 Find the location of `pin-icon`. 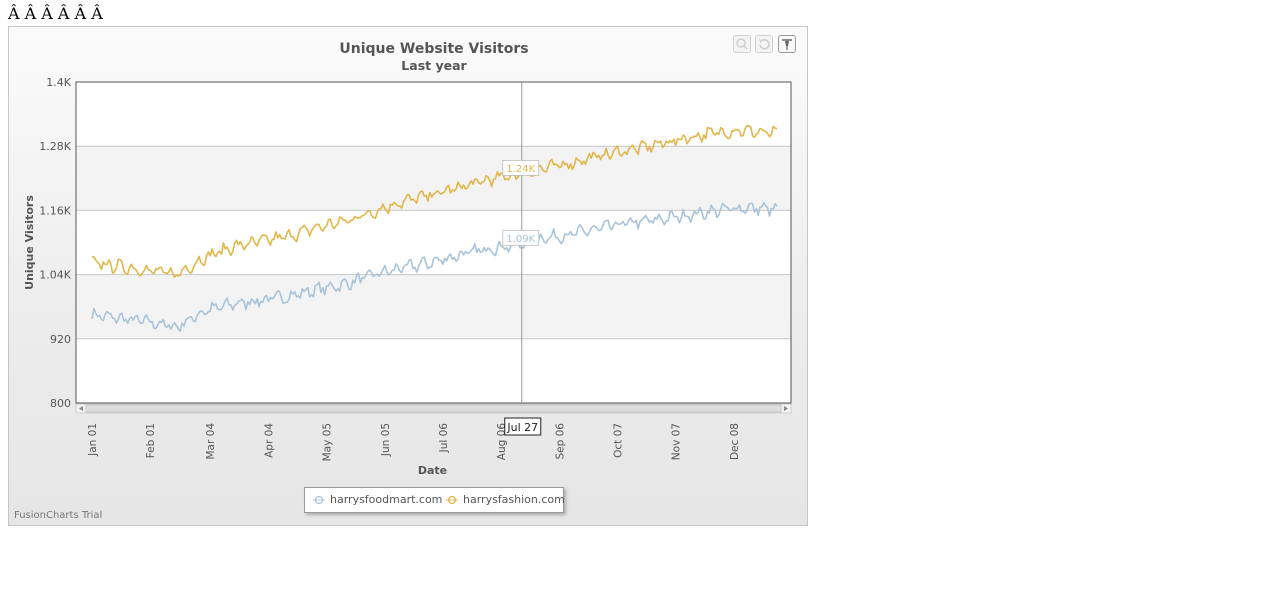

pin-icon is located at coordinates (787, 44).